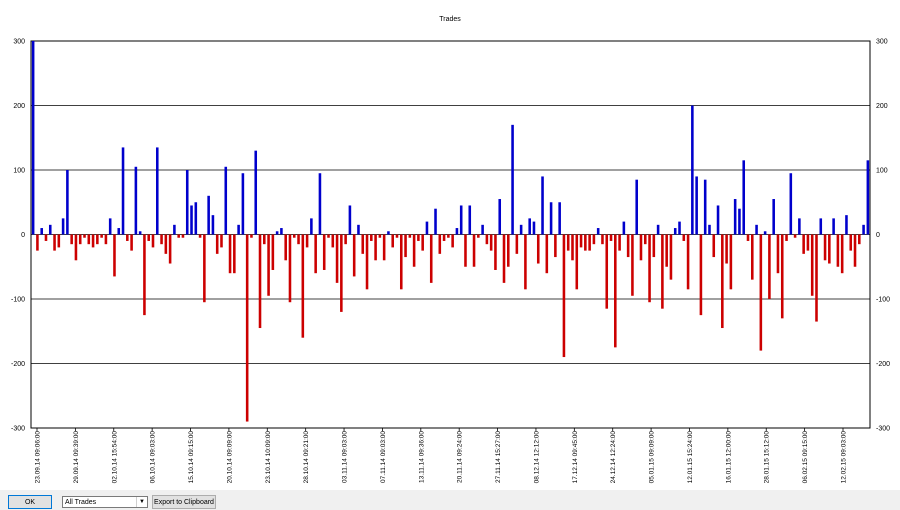 This screenshot has width=900, height=510. Describe the element at coordinates (30, 502) in the screenshot. I see `ok-button: OK` at that location.